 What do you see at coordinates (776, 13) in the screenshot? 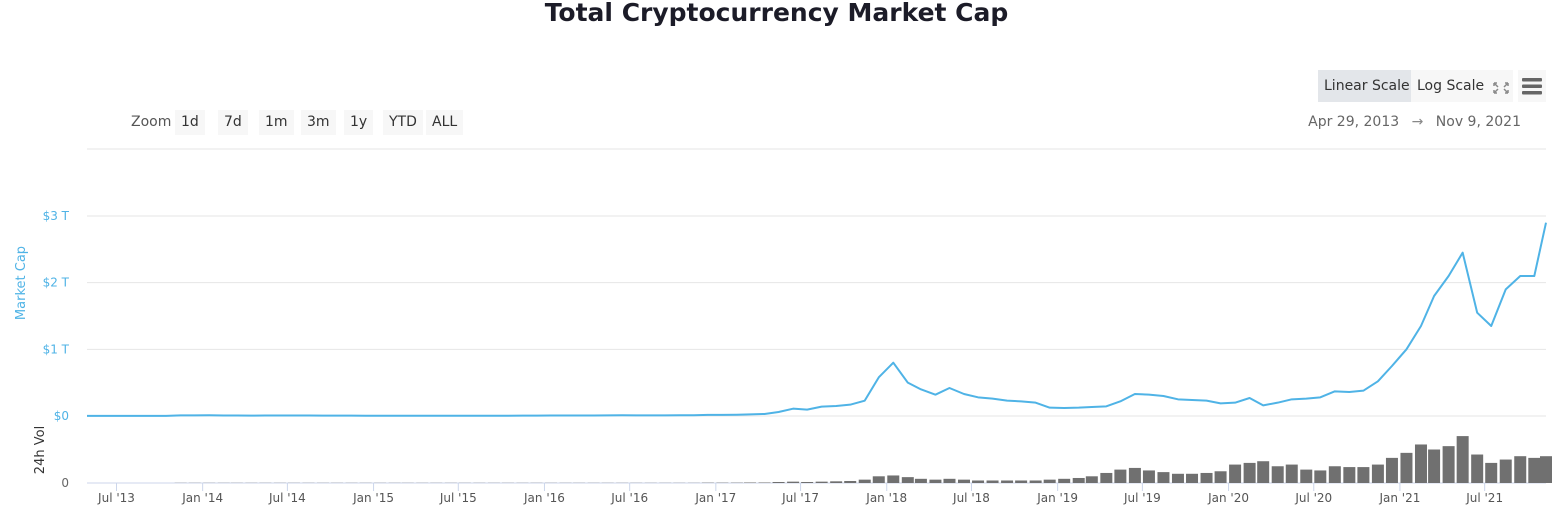
I see `chart-title: Total Cryptocurrency Market Cap` at bounding box center [776, 13].